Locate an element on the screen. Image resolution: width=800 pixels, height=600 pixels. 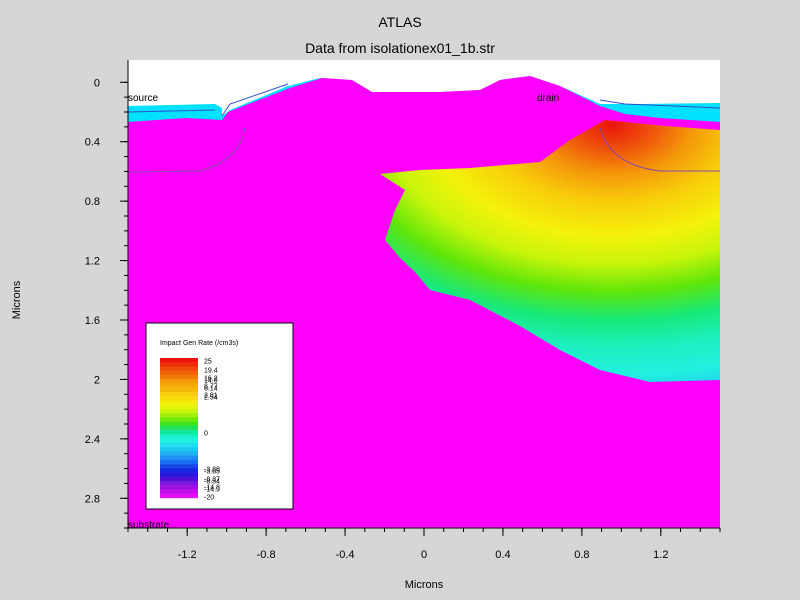
legend-label: 8.77 is located at coordinates (211, 387).